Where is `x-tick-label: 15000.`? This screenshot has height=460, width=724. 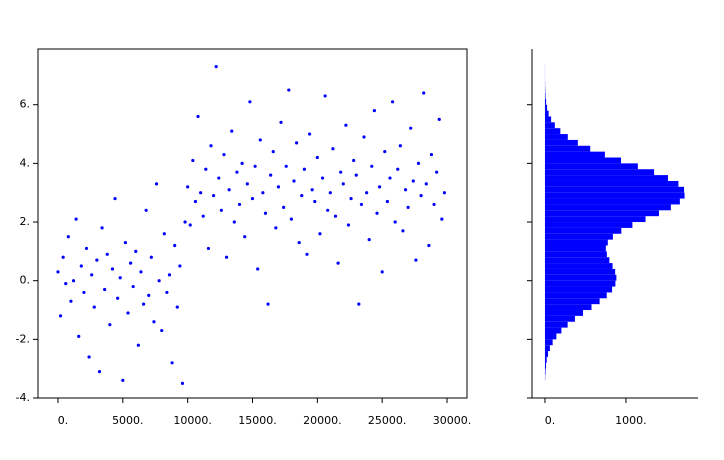 x-tick-label: 15000. is located at coordinates (257, 420).